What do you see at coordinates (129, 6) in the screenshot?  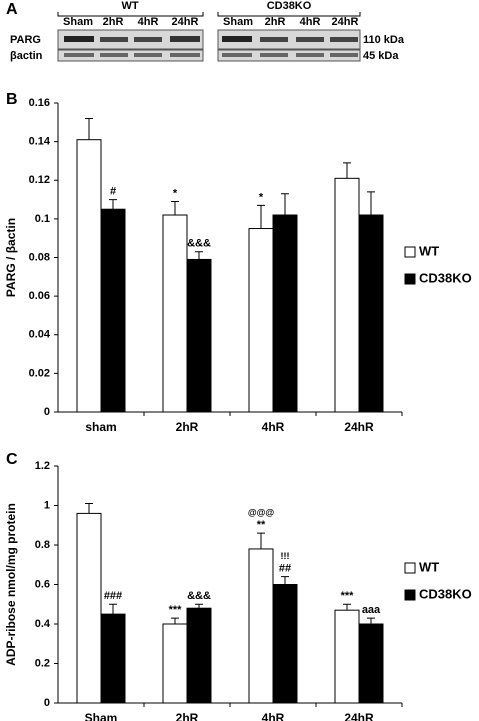 I see `group-label: WT` at bounding box center [129, 6].